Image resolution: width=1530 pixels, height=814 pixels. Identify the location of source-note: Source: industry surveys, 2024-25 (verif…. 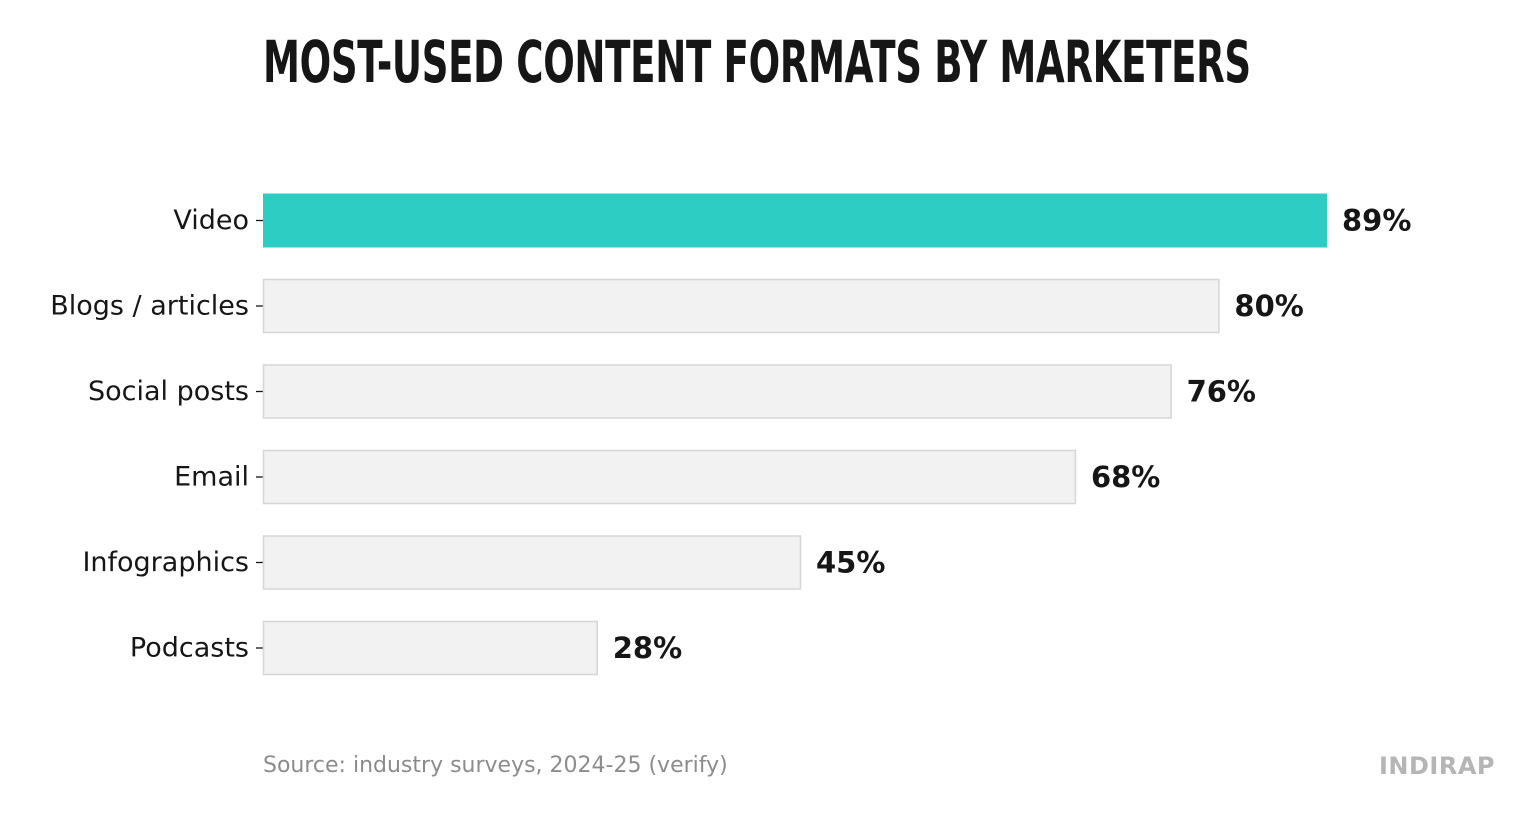
(495, 765).